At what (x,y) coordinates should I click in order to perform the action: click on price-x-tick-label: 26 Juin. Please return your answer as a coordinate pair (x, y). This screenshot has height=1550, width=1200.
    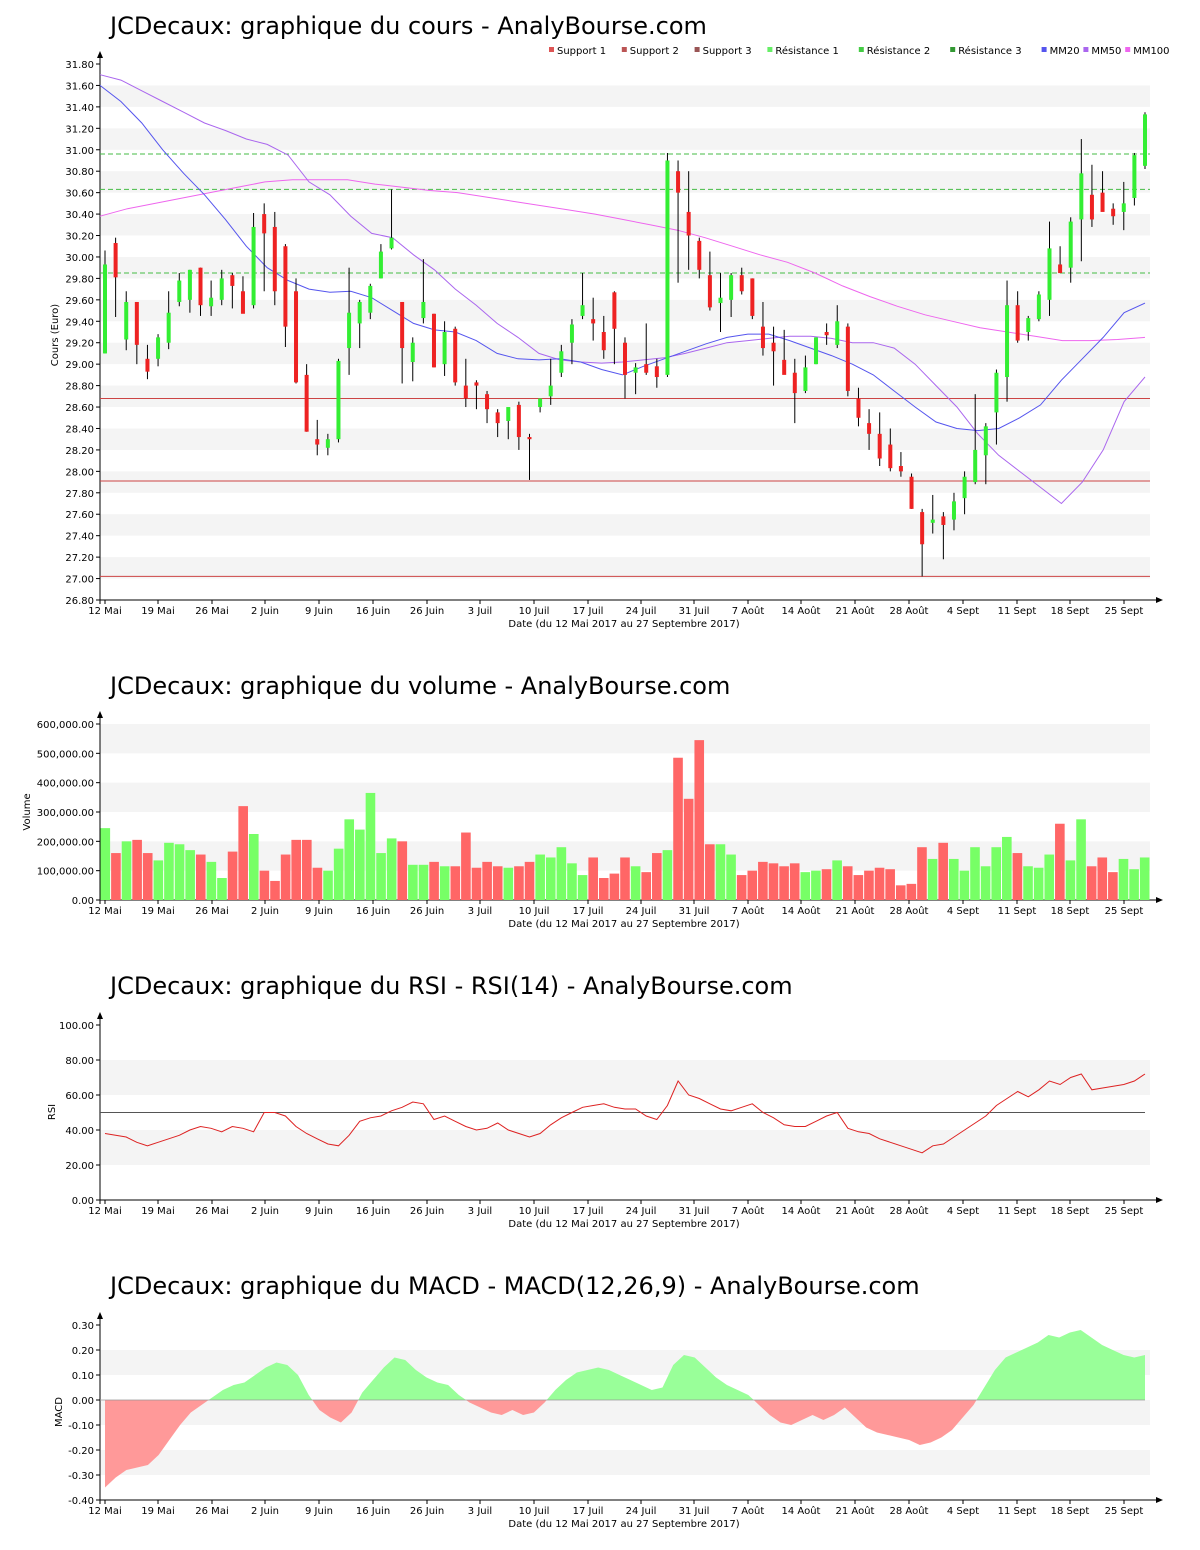
    Looking at the image, I should click on (427, 611).